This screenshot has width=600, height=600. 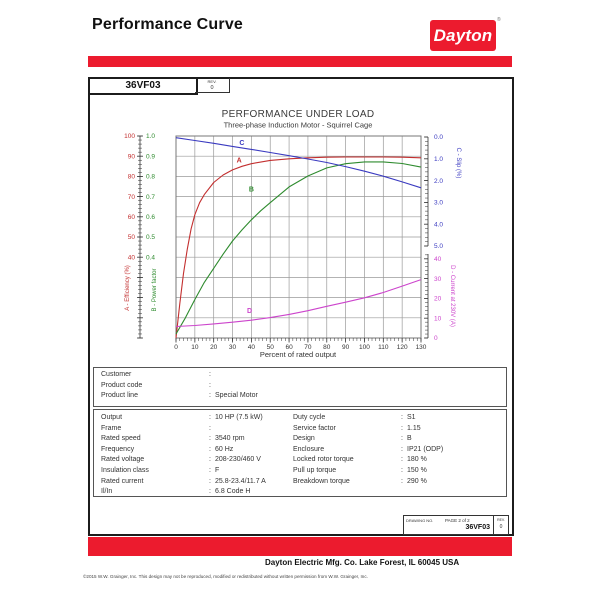 What do you see at coordinates (456, 525) in the screenshot?
I see `drawing-number-box: DRAWING NO. PAGE 2 of 2 36VF03 REV. 0` at bounding box center [456, 525].